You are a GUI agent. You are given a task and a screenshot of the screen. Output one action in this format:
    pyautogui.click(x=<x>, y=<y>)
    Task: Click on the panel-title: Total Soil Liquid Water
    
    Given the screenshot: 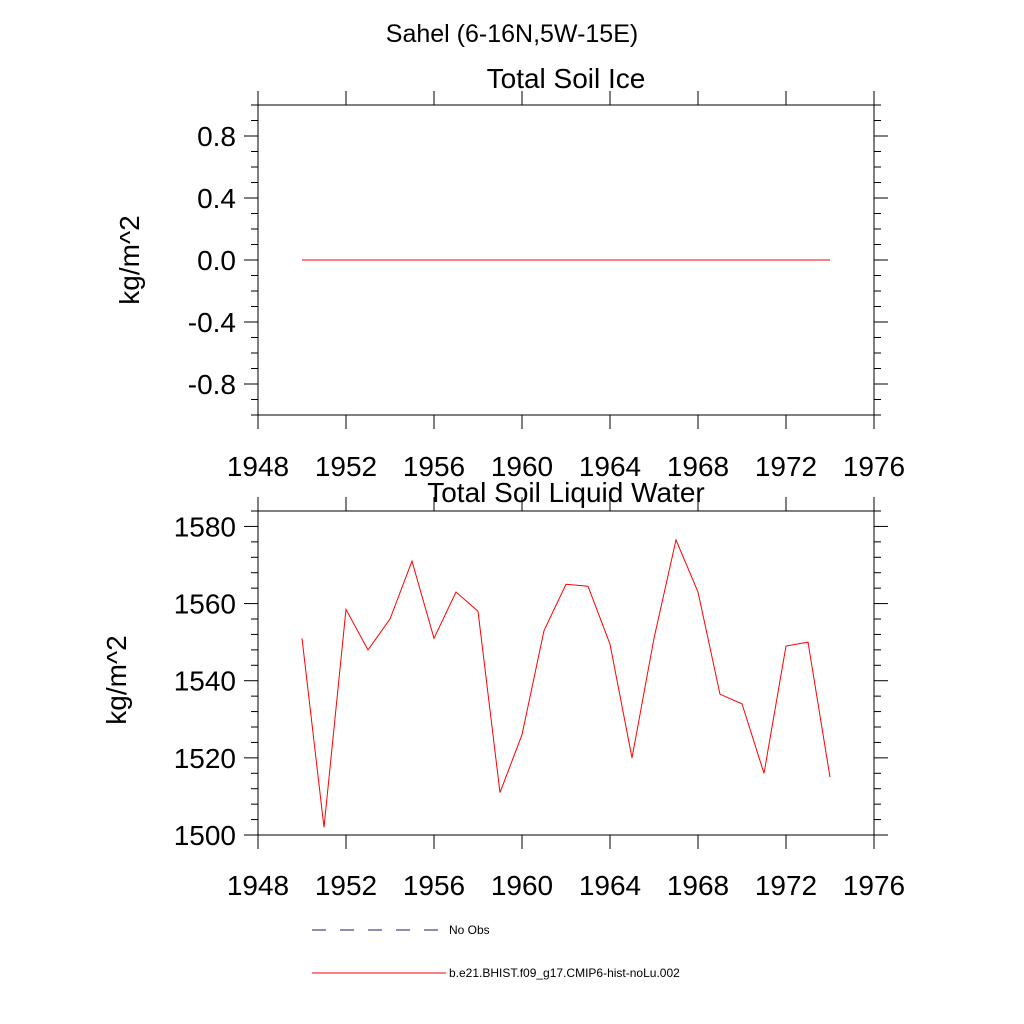 What is the action you would take?
    pyautogui.click(x=566, y=492)
    